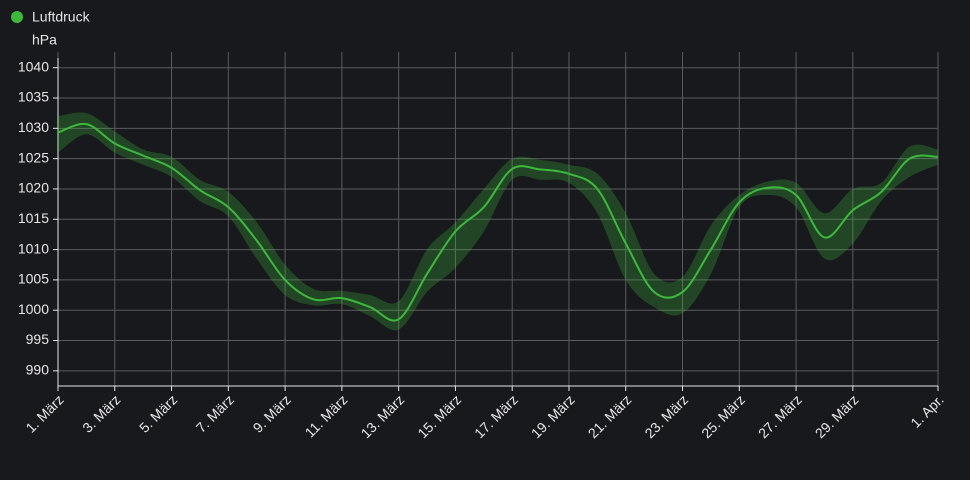  What do you see at coordinates (33, 279) in the screenshot?
I see `y-tick-label: 1005` at bounding box center [33, 279].